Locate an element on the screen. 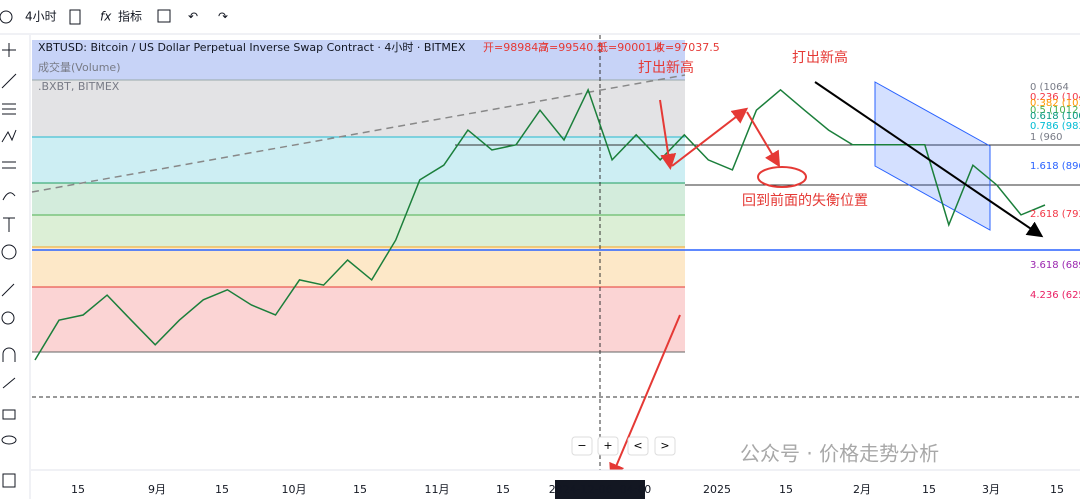  zoom-in-icon: + is located at coordinates (607, 445).